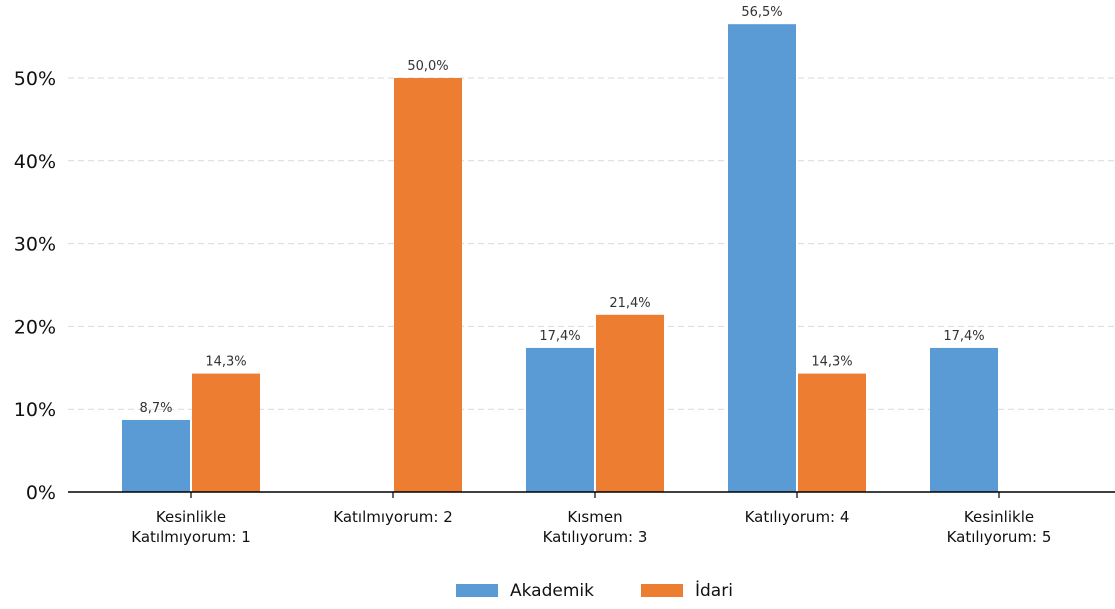 This screenshot has height=609, width=1115. Describe the element at coordinates (41, 493) in the screenshot. I see `y-tick-label: 0%` at that location.